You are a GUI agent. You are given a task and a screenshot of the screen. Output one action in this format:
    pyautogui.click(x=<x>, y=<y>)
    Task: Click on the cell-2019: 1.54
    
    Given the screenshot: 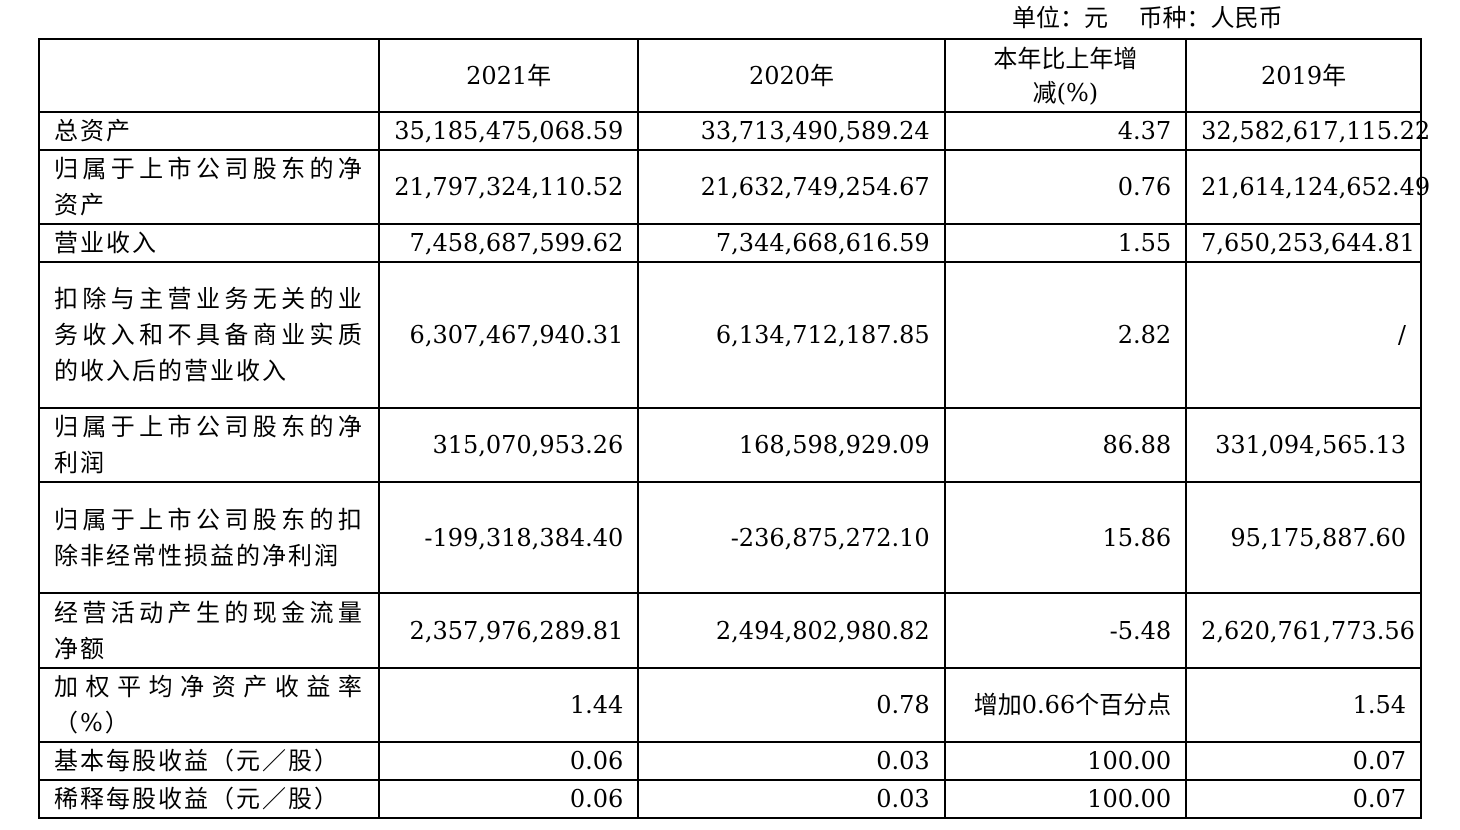 What is the action you would take?
    pyautogui.click(x=1303, y=705)
    